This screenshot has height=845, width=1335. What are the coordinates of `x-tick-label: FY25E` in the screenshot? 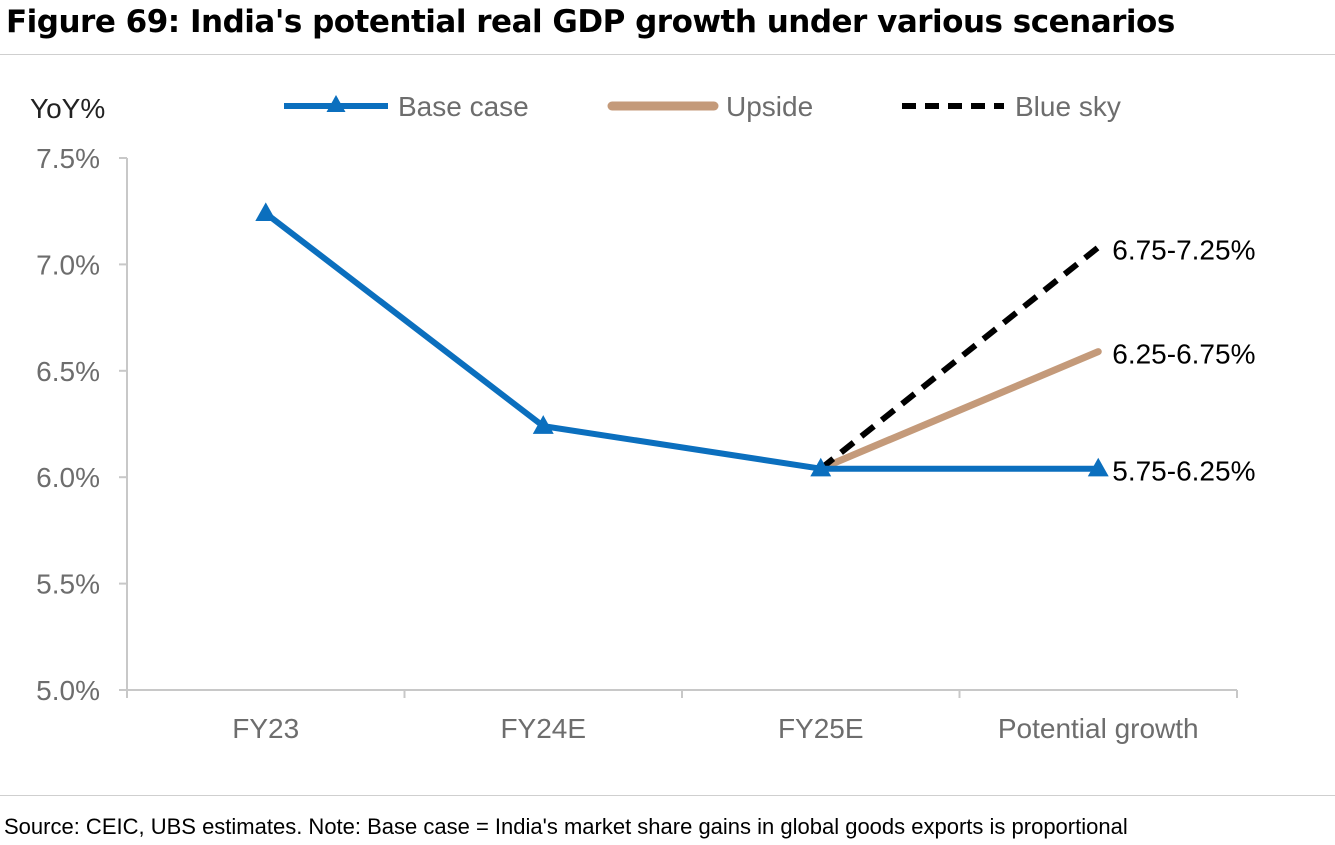 It's located at (821, 728).